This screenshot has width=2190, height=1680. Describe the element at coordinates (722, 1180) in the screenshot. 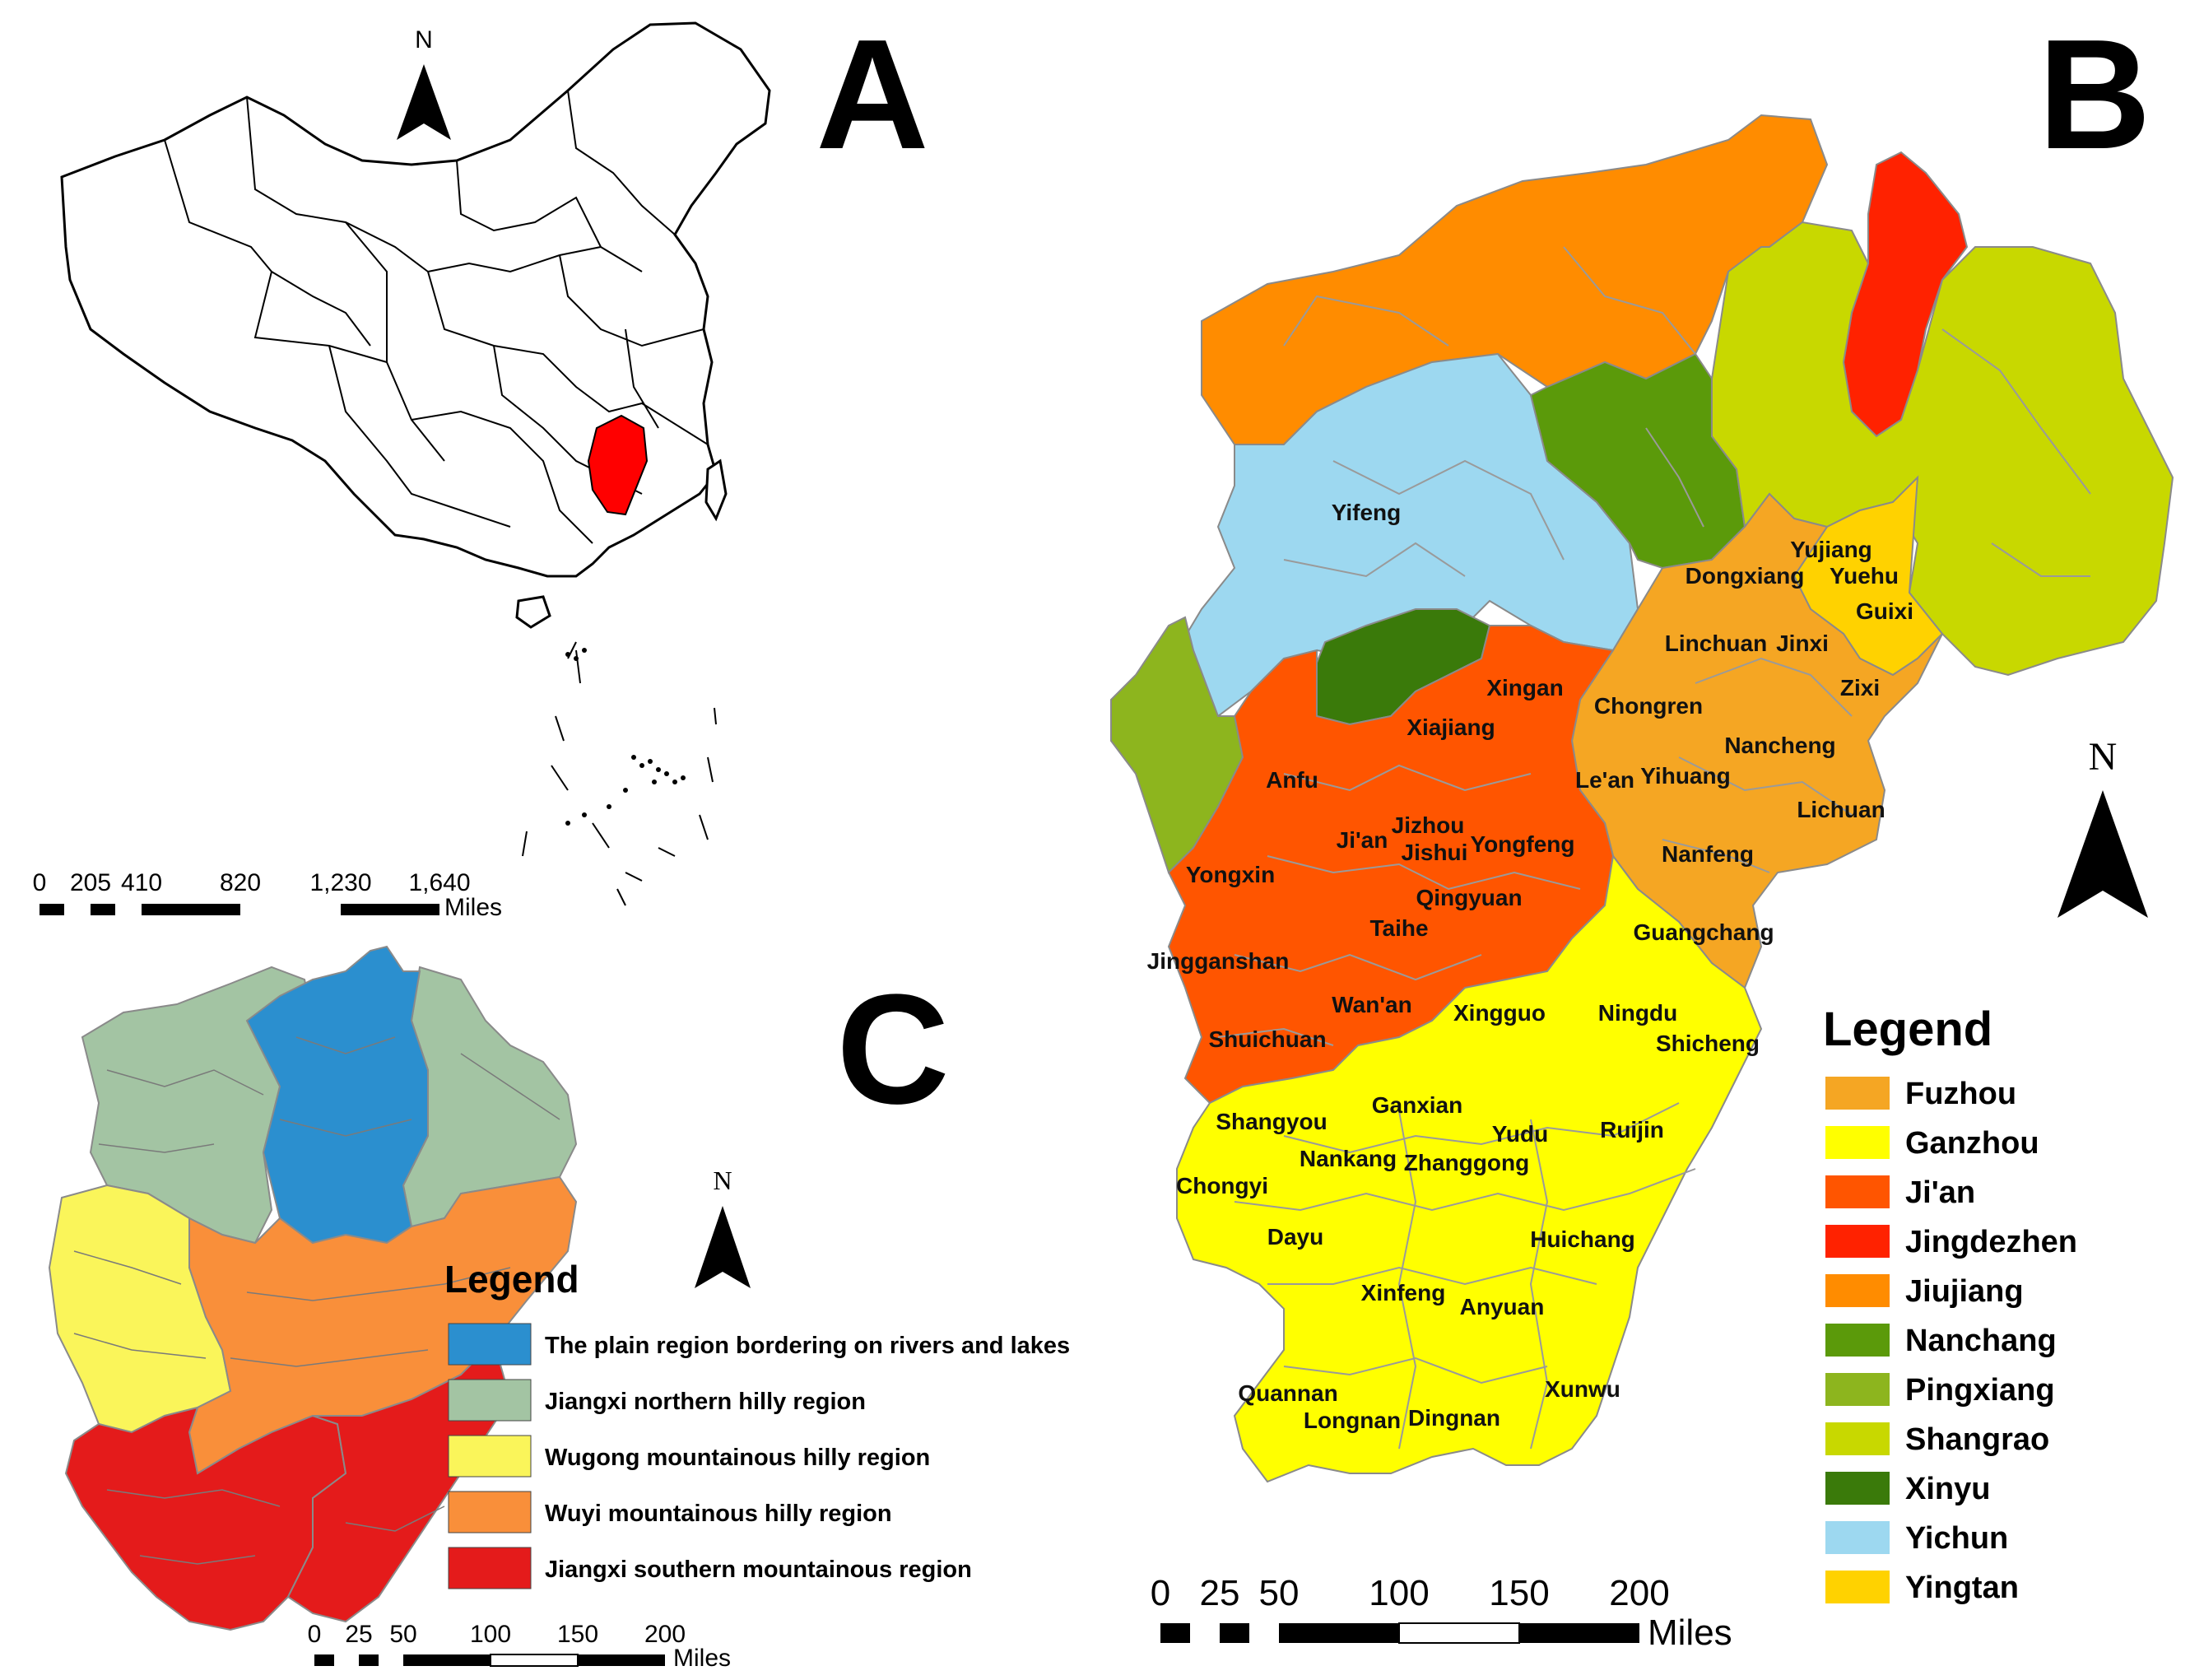

I see `map-c-north-label: N` at that location.